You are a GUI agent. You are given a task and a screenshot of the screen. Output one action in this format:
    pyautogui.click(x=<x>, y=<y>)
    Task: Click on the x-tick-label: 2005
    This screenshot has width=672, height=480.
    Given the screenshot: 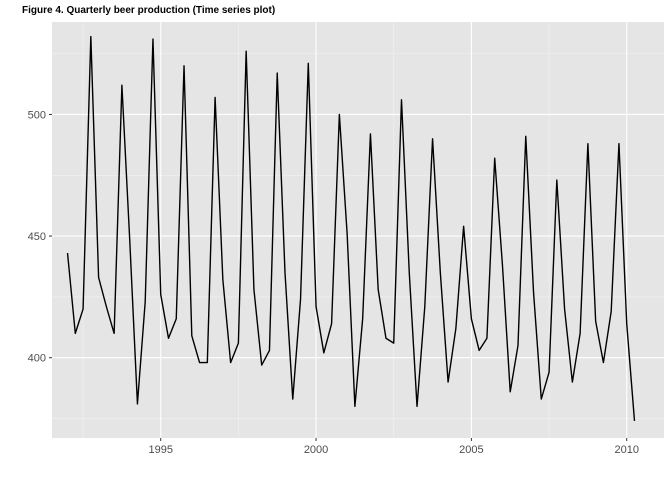 What is the action you would take?
    pyautogui.click(x=471, y=450)
    